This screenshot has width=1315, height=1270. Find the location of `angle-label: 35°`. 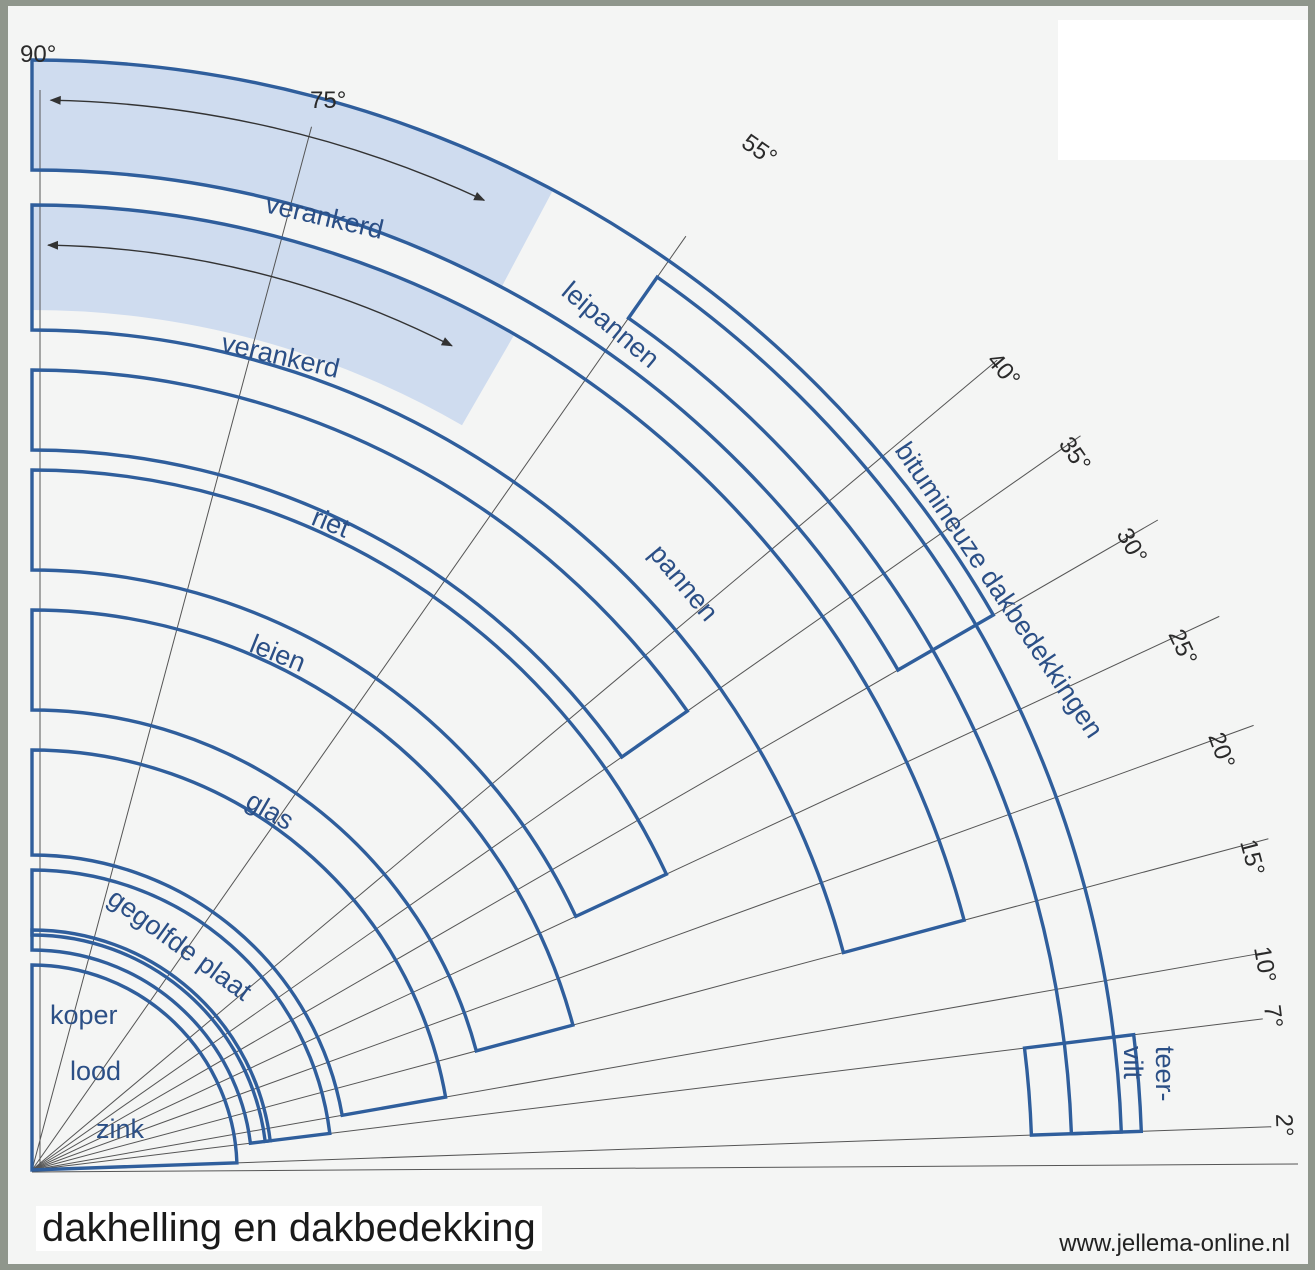

angle-label: 35° is located at coordinates (1074, 454).